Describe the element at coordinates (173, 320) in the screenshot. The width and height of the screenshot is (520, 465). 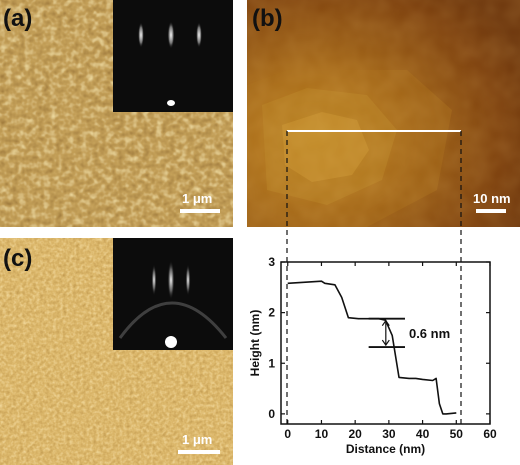
I see `rheed-arc` at that location.